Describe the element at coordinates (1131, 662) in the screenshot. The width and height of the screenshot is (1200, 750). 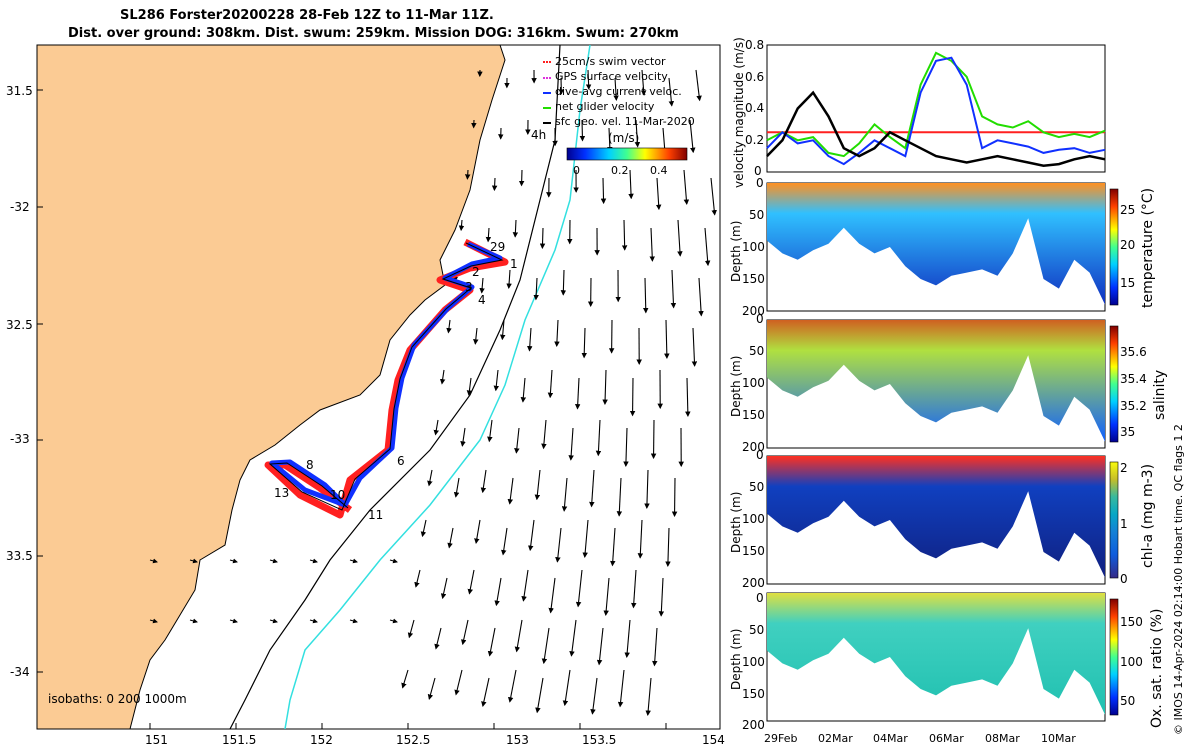
I see `ox-cbtick: 100` at that location.